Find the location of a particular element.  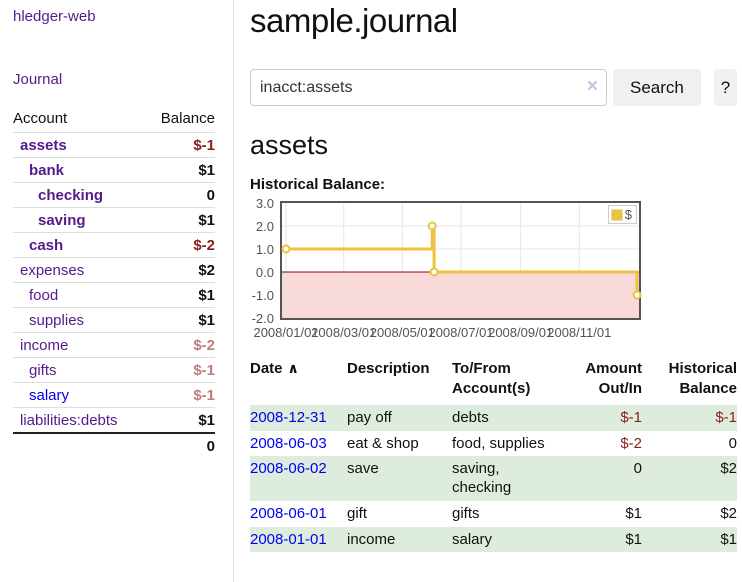

transaction-description: income is located at coordinates (371, 539).